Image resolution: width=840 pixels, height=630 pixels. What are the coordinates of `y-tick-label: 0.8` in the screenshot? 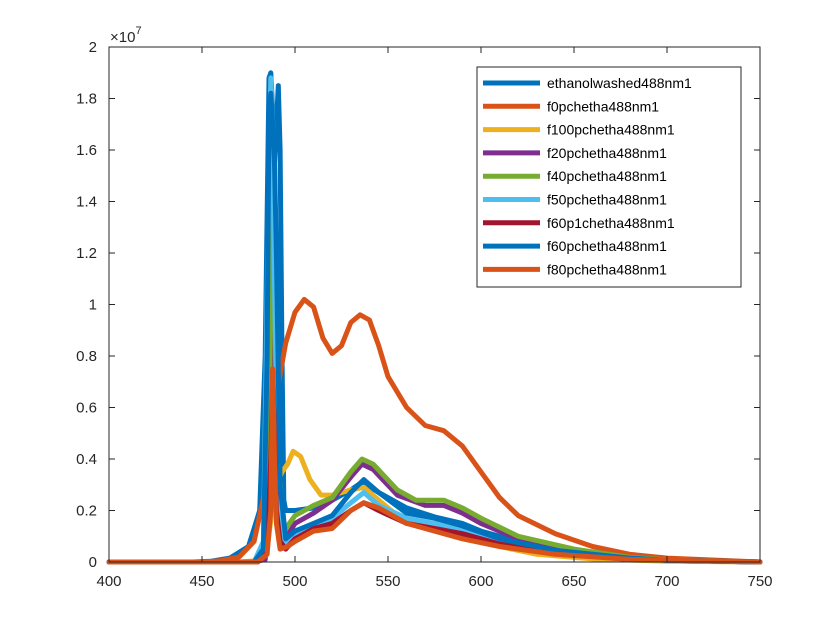 It's located at (86, 356).